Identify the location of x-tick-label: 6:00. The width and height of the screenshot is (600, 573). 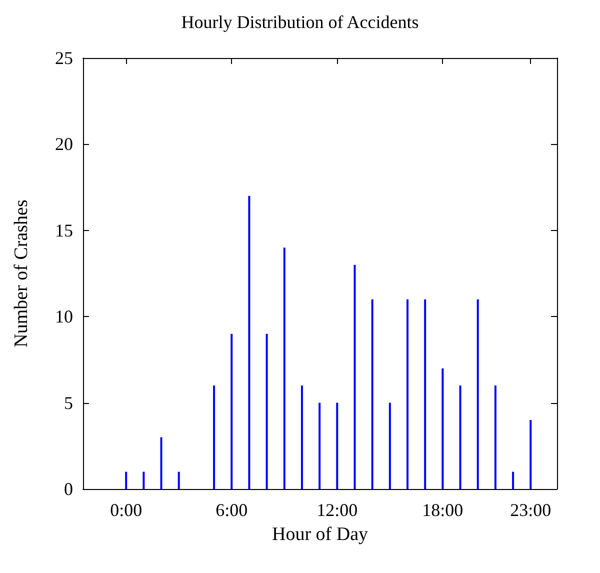
(232, 510).